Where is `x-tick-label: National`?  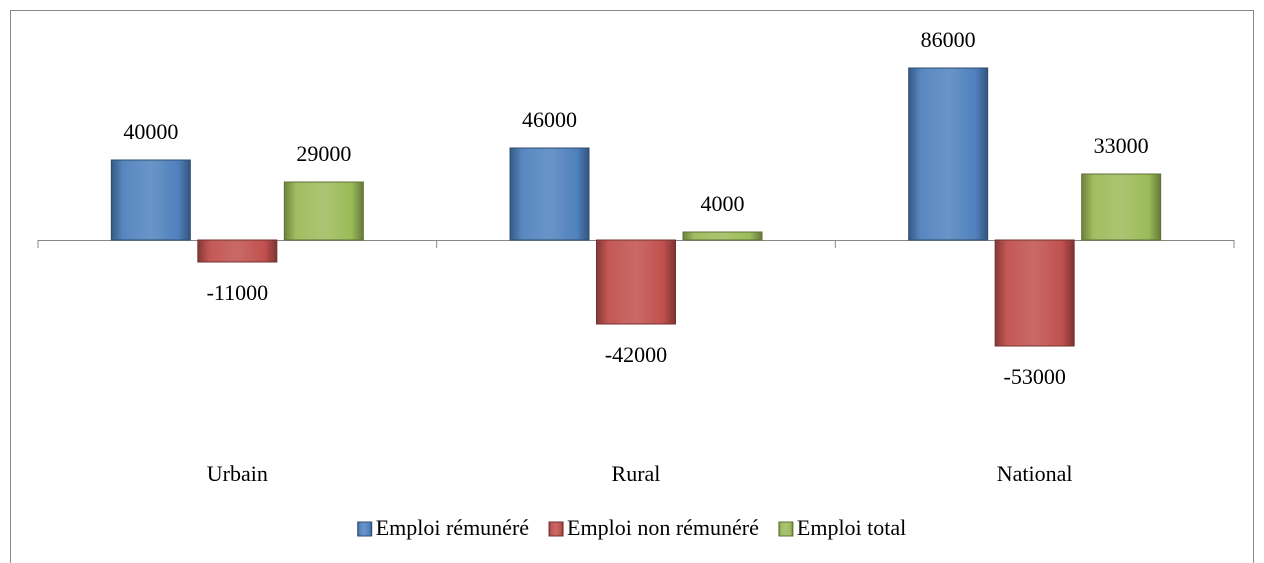 x-tick-label: National is located at coordinates (1035, 473).